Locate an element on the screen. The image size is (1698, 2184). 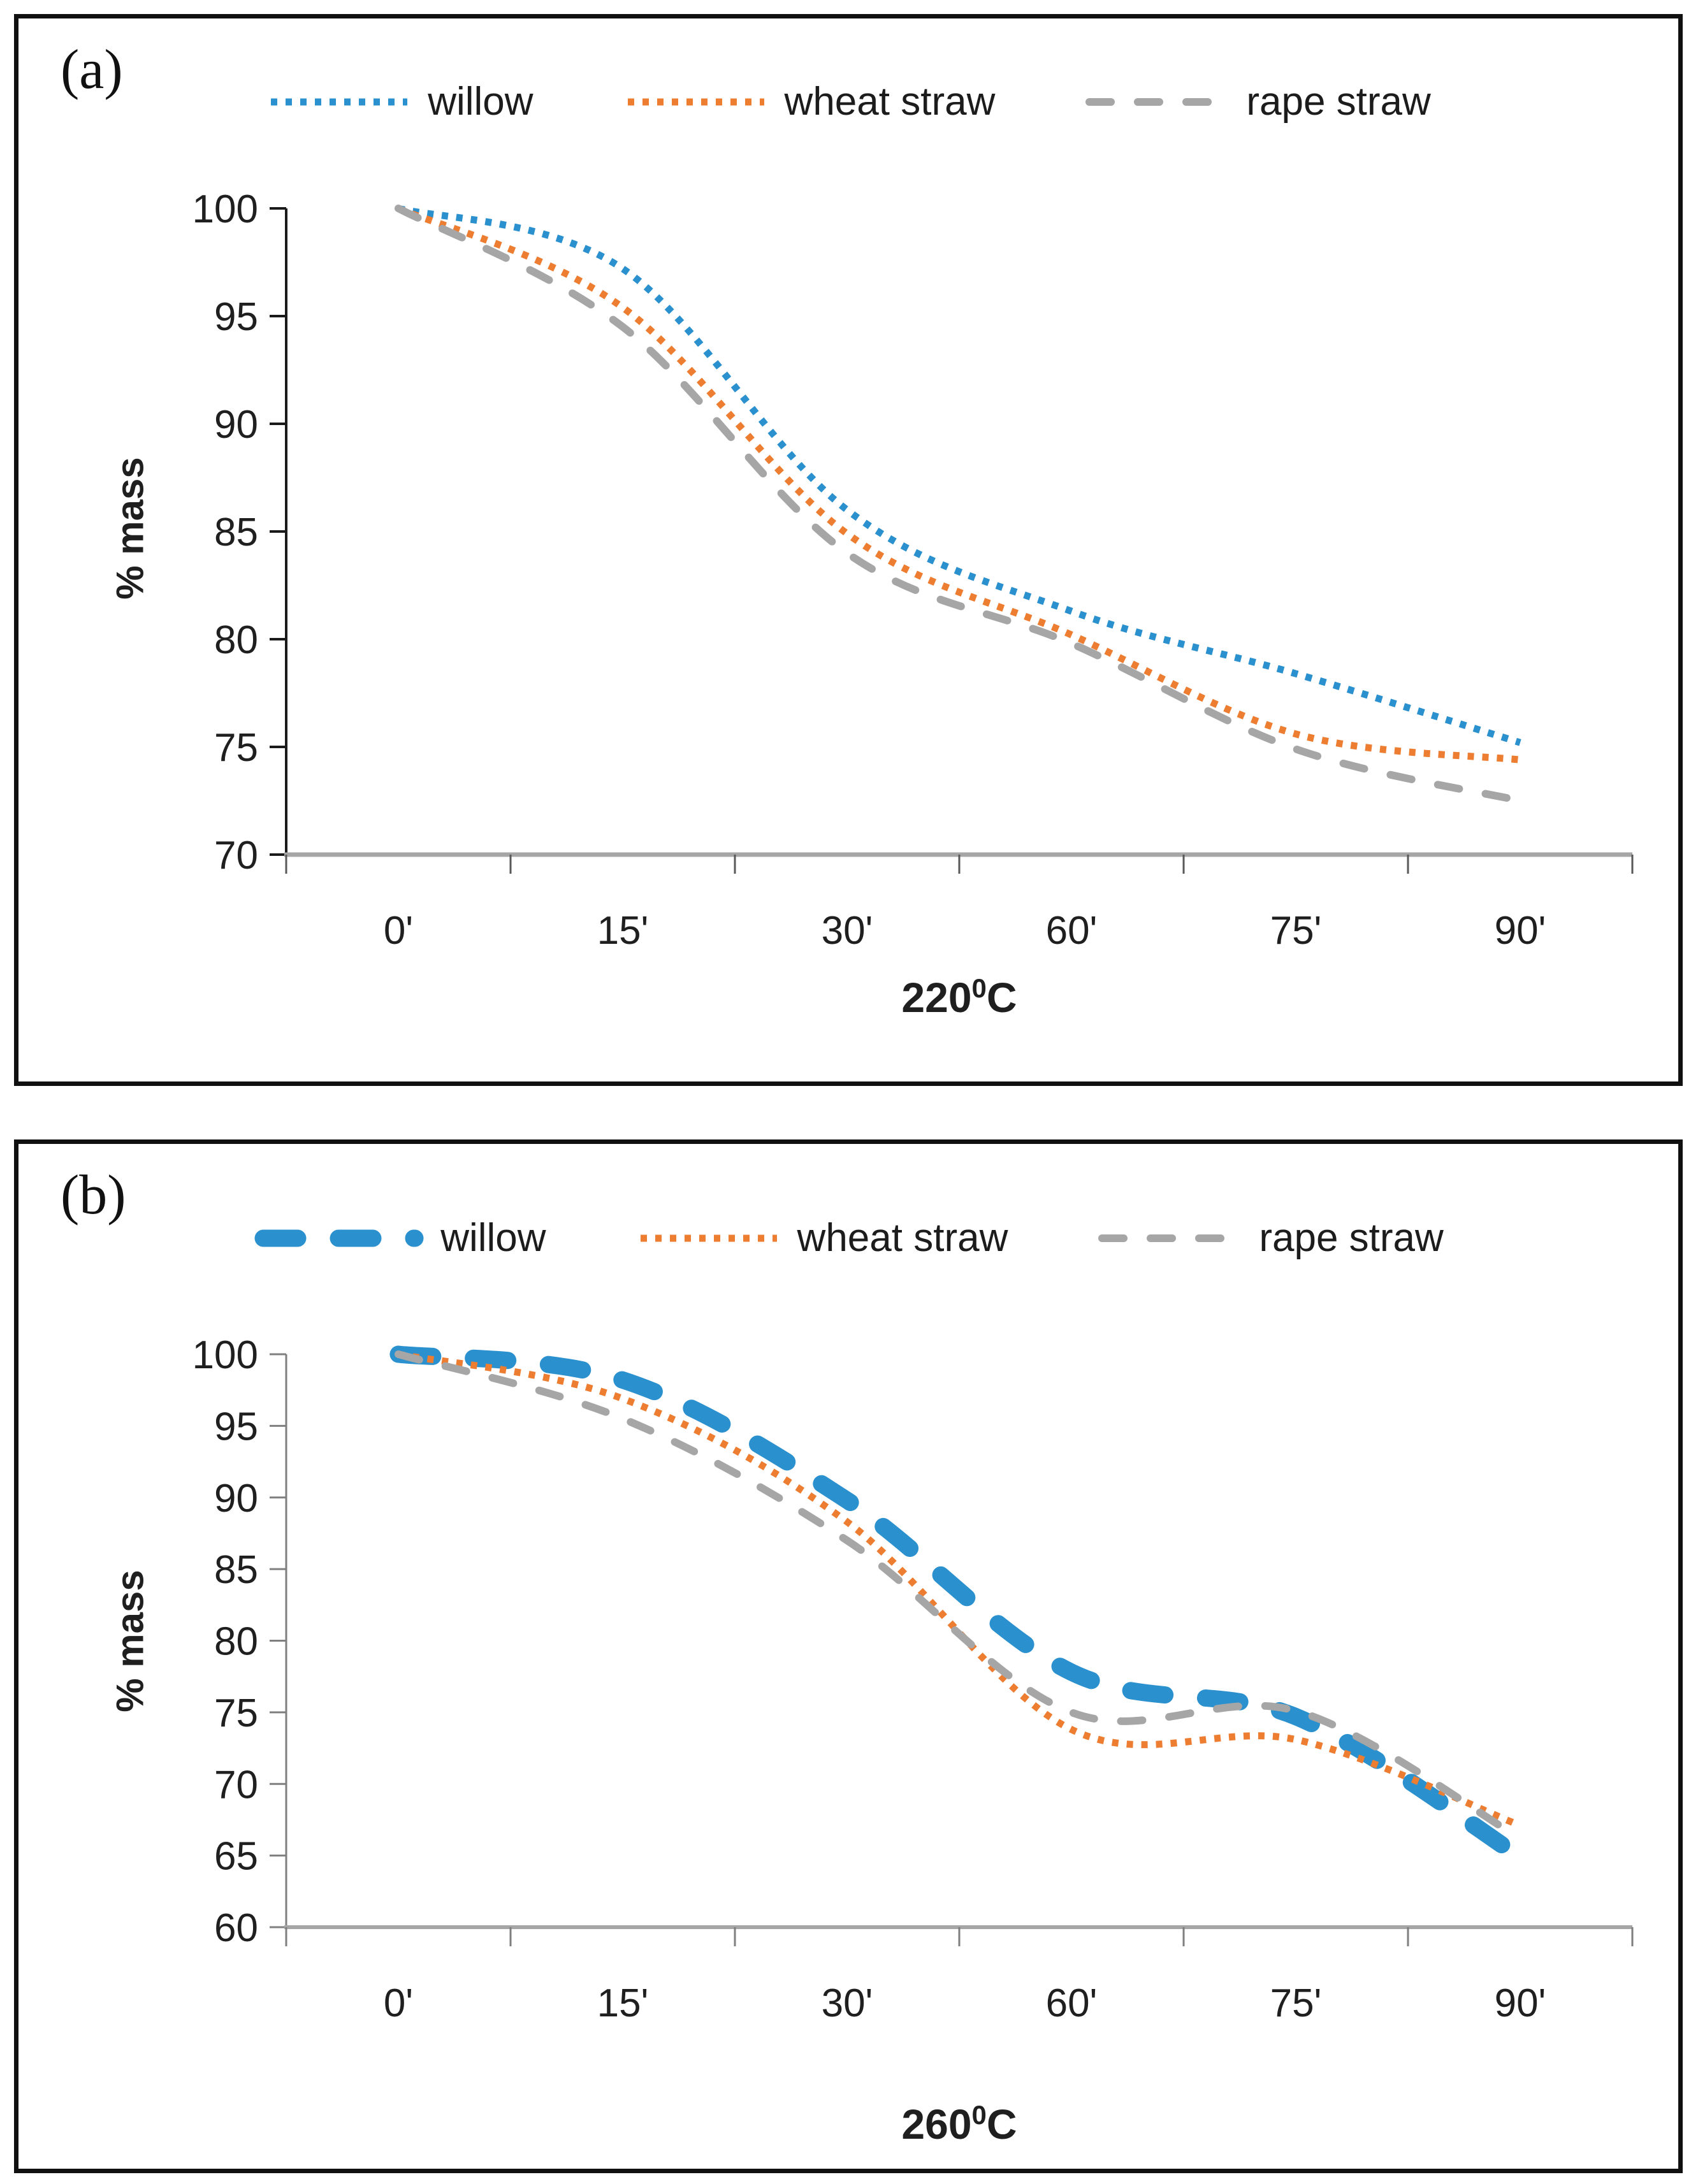
svg-text: 60 is located at coordinates (236, 1928).